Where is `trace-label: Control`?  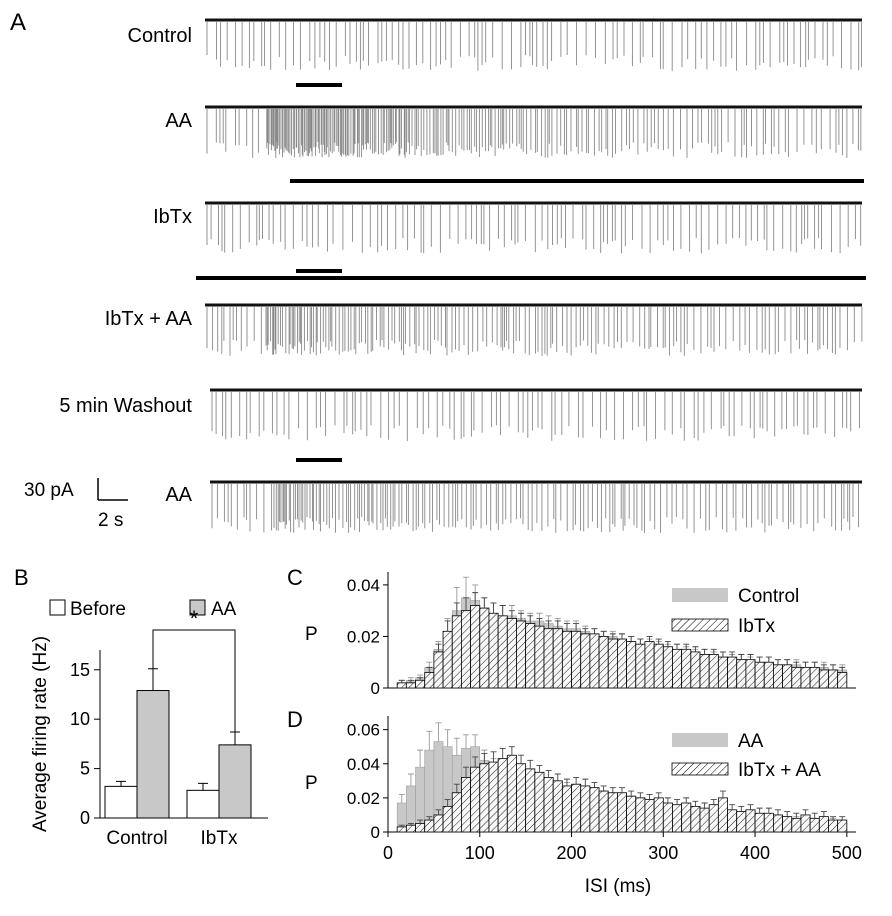
trace-label: Control is located at coordinates (160, 36).